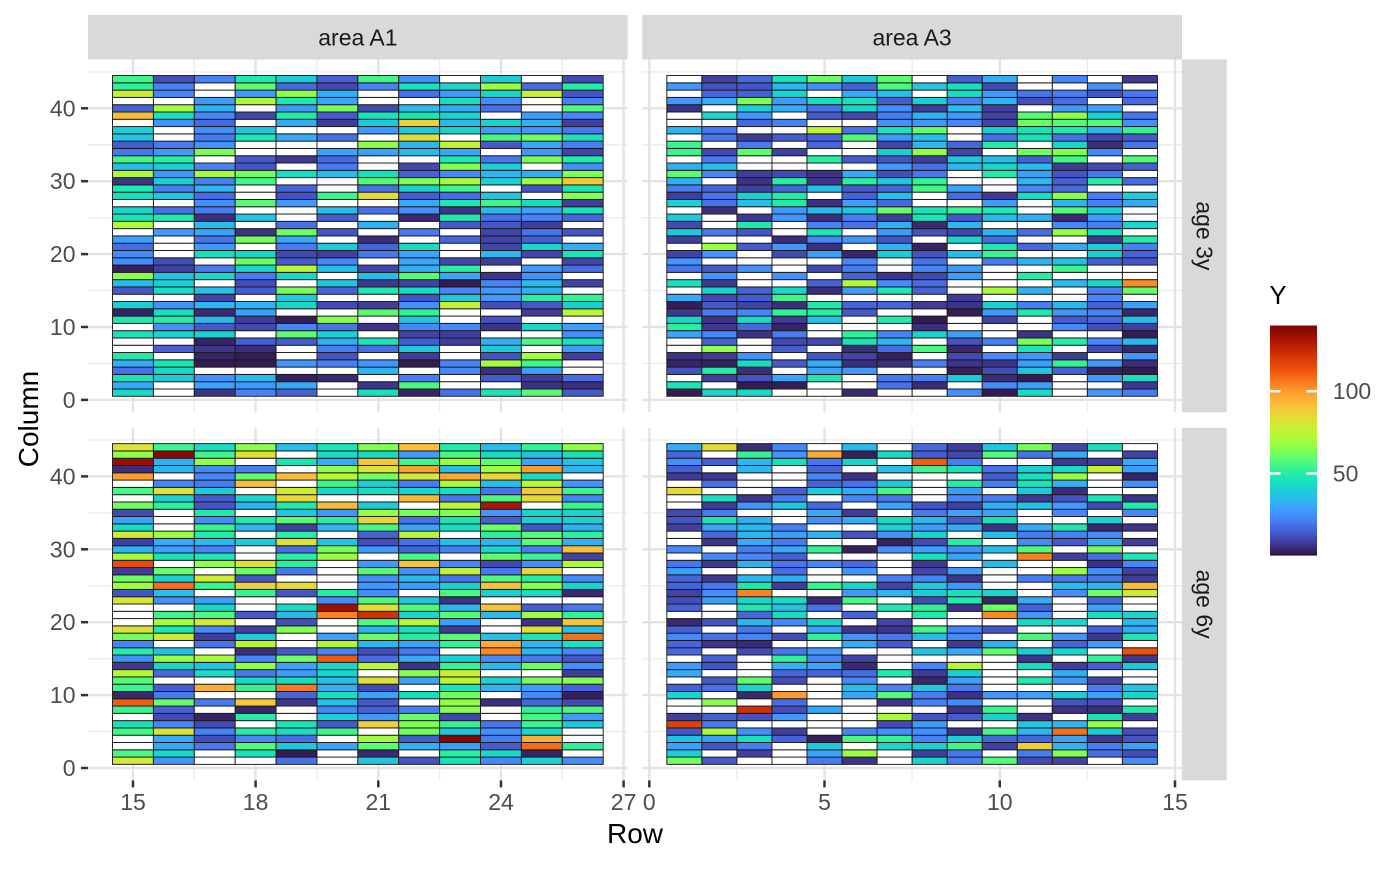 This screenshot has height=870, width=1400. I want to click on svg-text: 18, so click(256, 802).